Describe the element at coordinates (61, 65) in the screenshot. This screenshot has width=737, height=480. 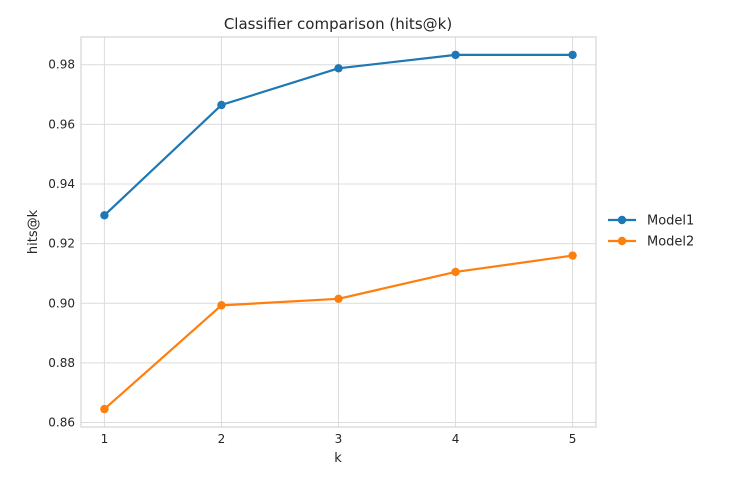
I see `y-tick-label: 0.98` at that location.